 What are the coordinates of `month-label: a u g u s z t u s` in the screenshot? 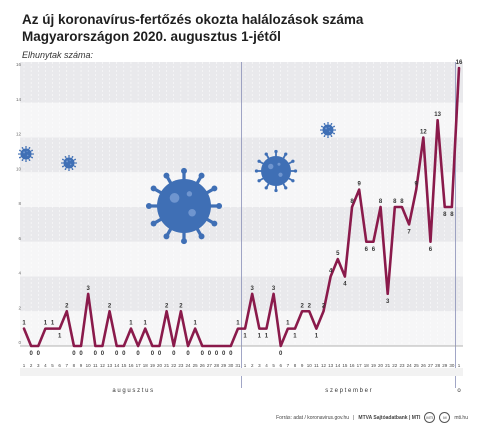 It's located at (132, 391).